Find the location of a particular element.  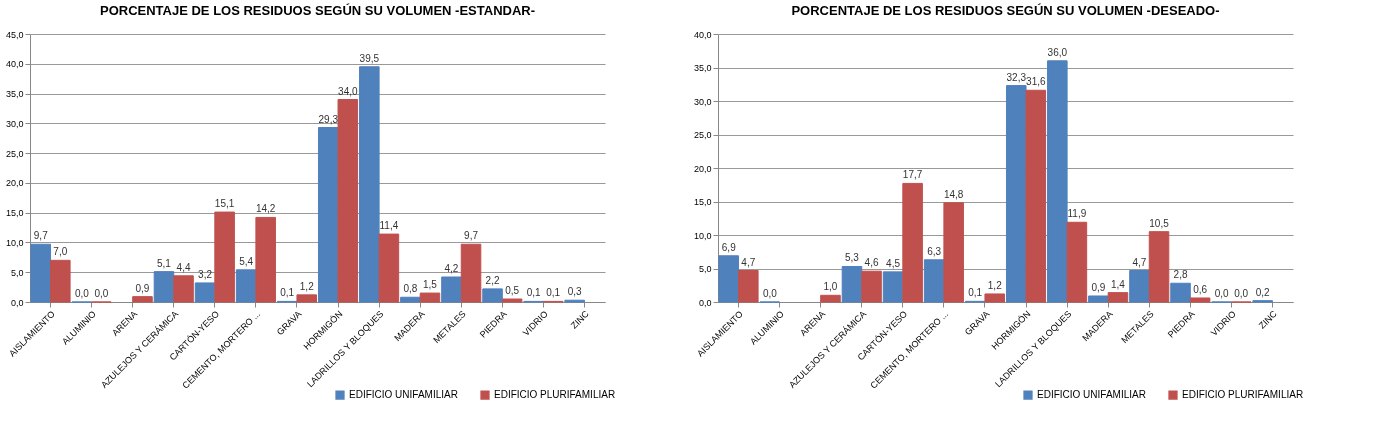

data-label: 3,2 is located at coordinates (205, 274).